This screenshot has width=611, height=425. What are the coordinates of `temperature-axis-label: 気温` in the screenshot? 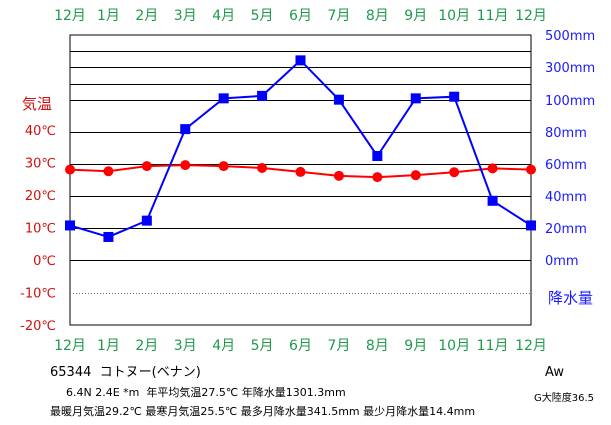 It's located at (37, 104).